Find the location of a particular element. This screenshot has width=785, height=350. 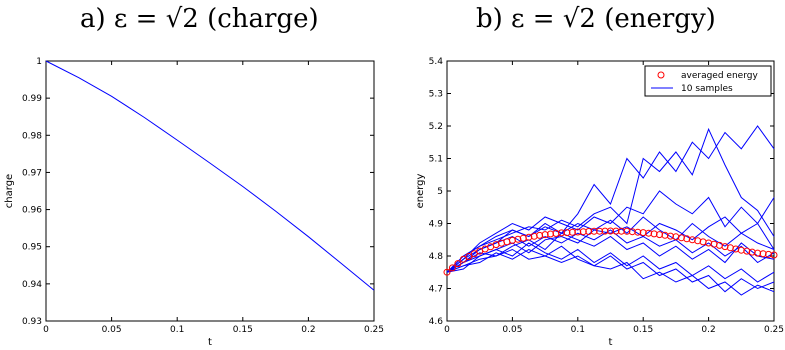

chart-a-y-tick-label: 0.97 is located at coordinates (32, 173).